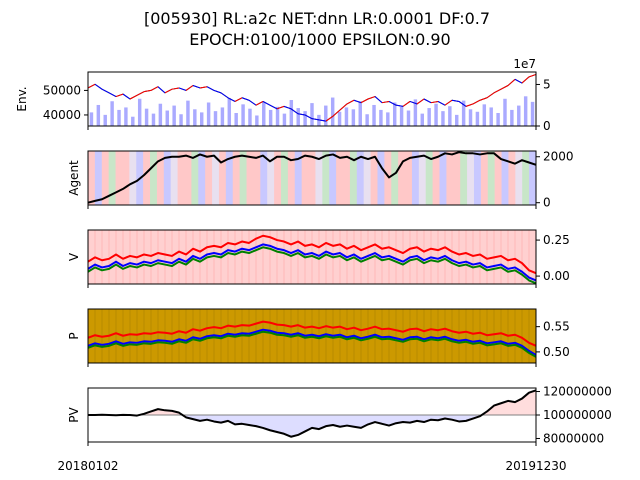 The image size is (640, 480). I want to click on panel-v: 0.25 0.00 V, so click(318, 258).